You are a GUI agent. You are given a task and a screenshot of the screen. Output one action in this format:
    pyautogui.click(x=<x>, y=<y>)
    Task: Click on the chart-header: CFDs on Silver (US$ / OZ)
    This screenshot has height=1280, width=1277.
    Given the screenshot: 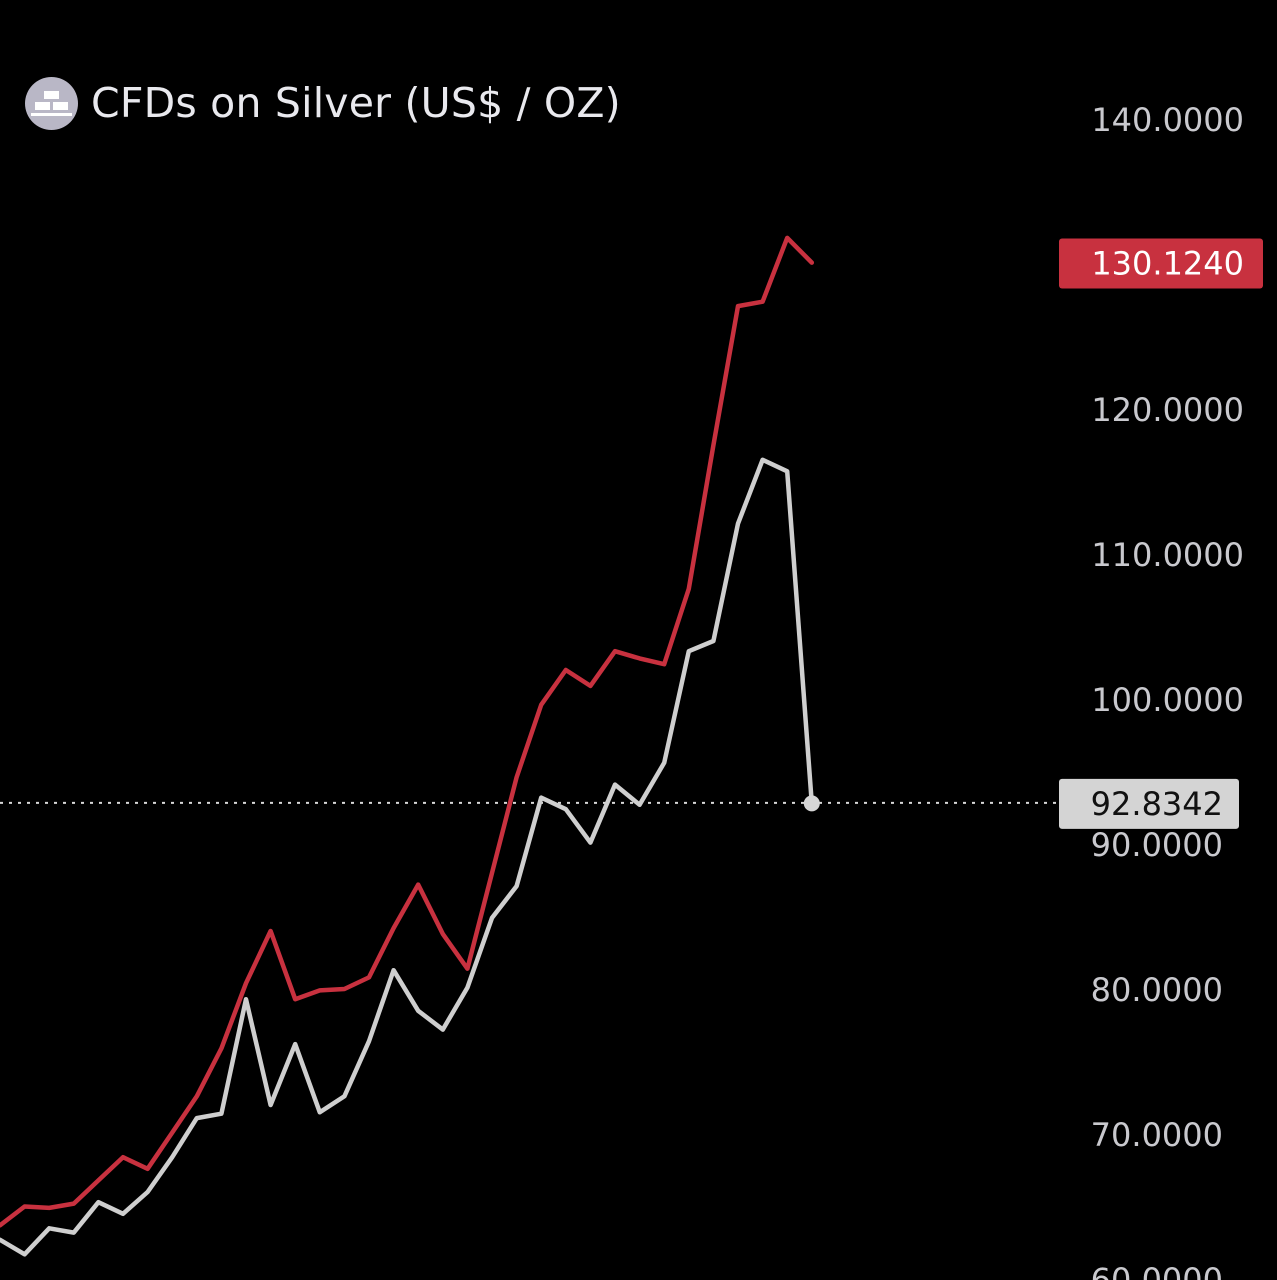 What is the action you would take?
    pyautogui.click(x=323, y=103)
    